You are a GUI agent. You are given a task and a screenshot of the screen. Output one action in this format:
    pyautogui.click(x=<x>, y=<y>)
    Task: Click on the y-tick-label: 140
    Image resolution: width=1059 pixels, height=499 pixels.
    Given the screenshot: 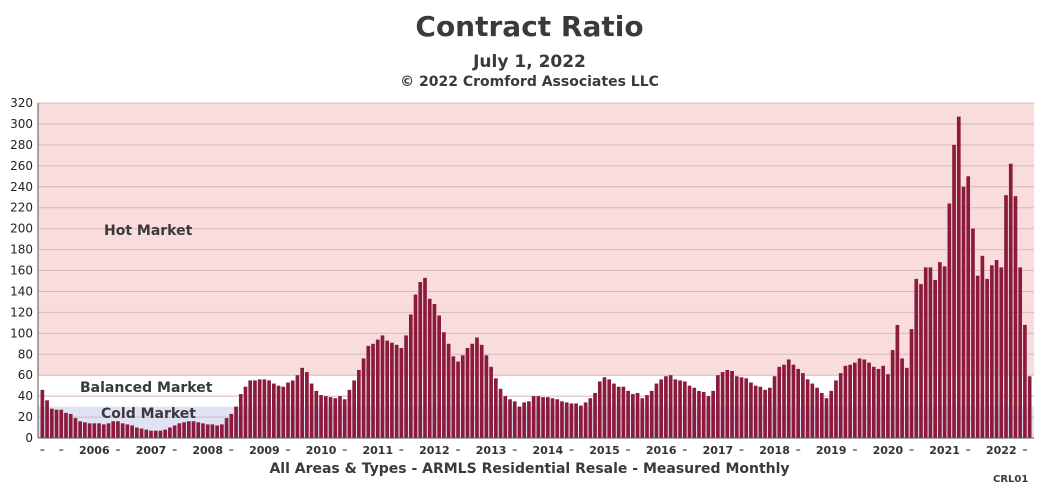 What is the action you would take?
    pyautogui.click(x=21, y=291)
    